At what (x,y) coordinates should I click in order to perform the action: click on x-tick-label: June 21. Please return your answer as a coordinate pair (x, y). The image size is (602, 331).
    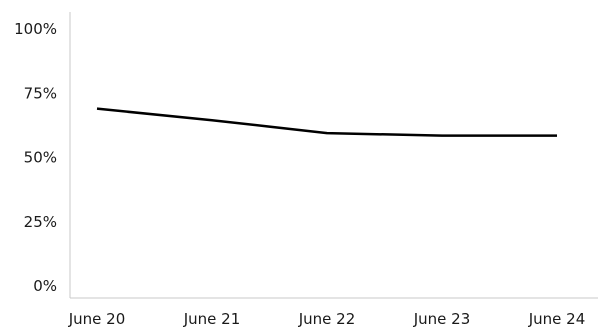
    Looking at the image, I should click on (212, 319).